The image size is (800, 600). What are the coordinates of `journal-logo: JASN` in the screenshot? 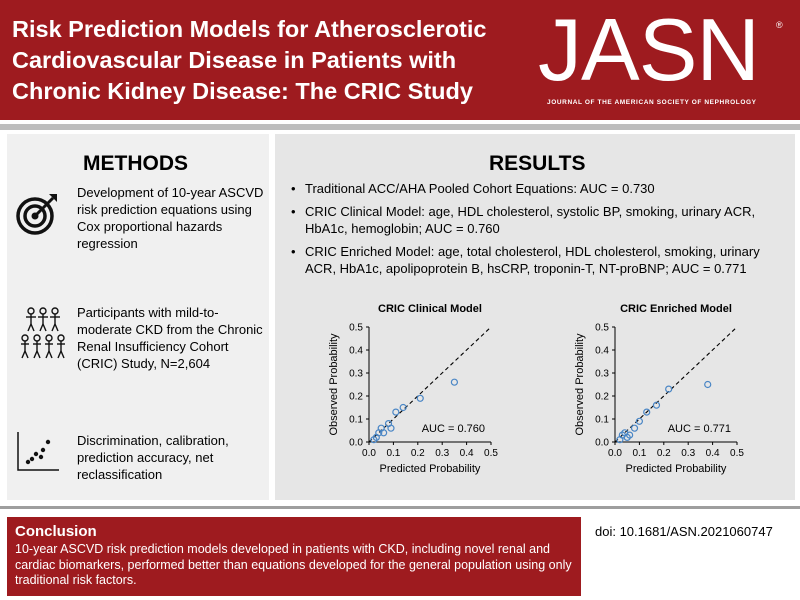 It's located at (649, 49).